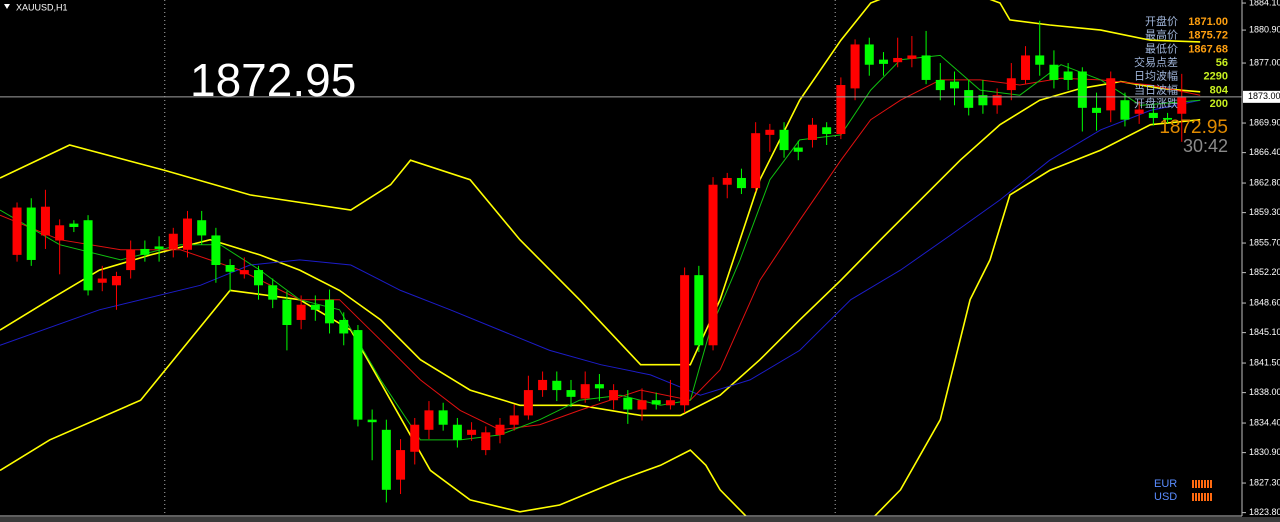  I want to click on y-tick-label: 1859.30, so click(1264, 212).